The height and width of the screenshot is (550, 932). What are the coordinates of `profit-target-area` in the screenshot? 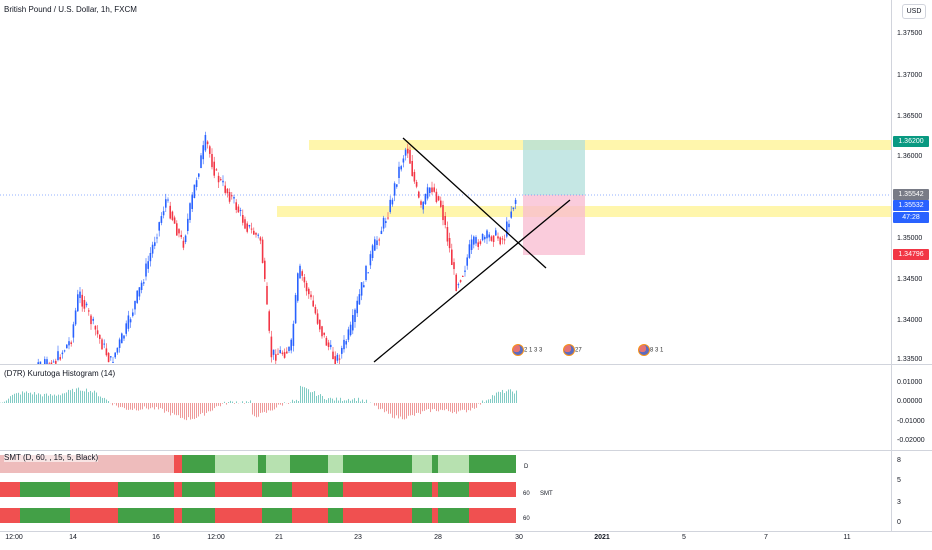 It's located at (554, 167).